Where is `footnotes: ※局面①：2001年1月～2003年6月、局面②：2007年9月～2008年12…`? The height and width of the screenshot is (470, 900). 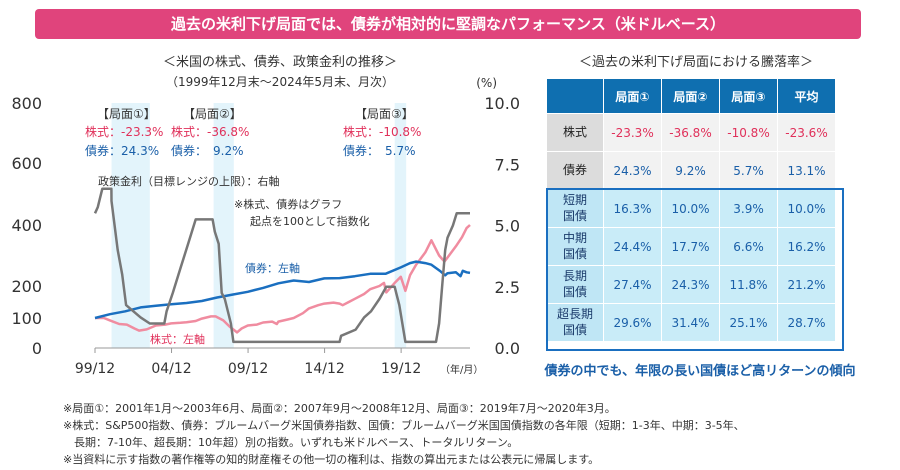 footnotes: ※局面①：2001年1月～2003年6月、局面②：2007年9月～2008年12… is located at coordinates (463, 434).